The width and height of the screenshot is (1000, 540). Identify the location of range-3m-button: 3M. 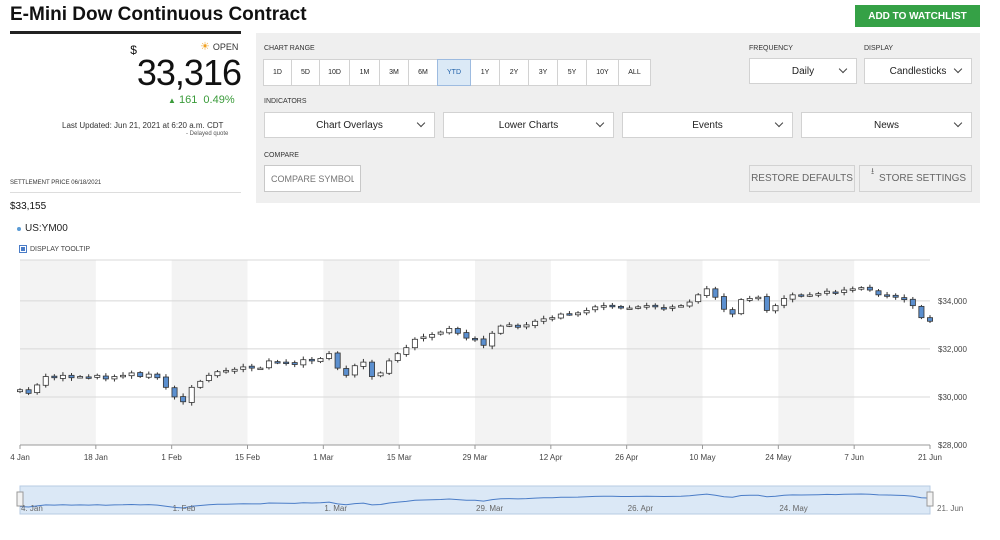
(394, 72).